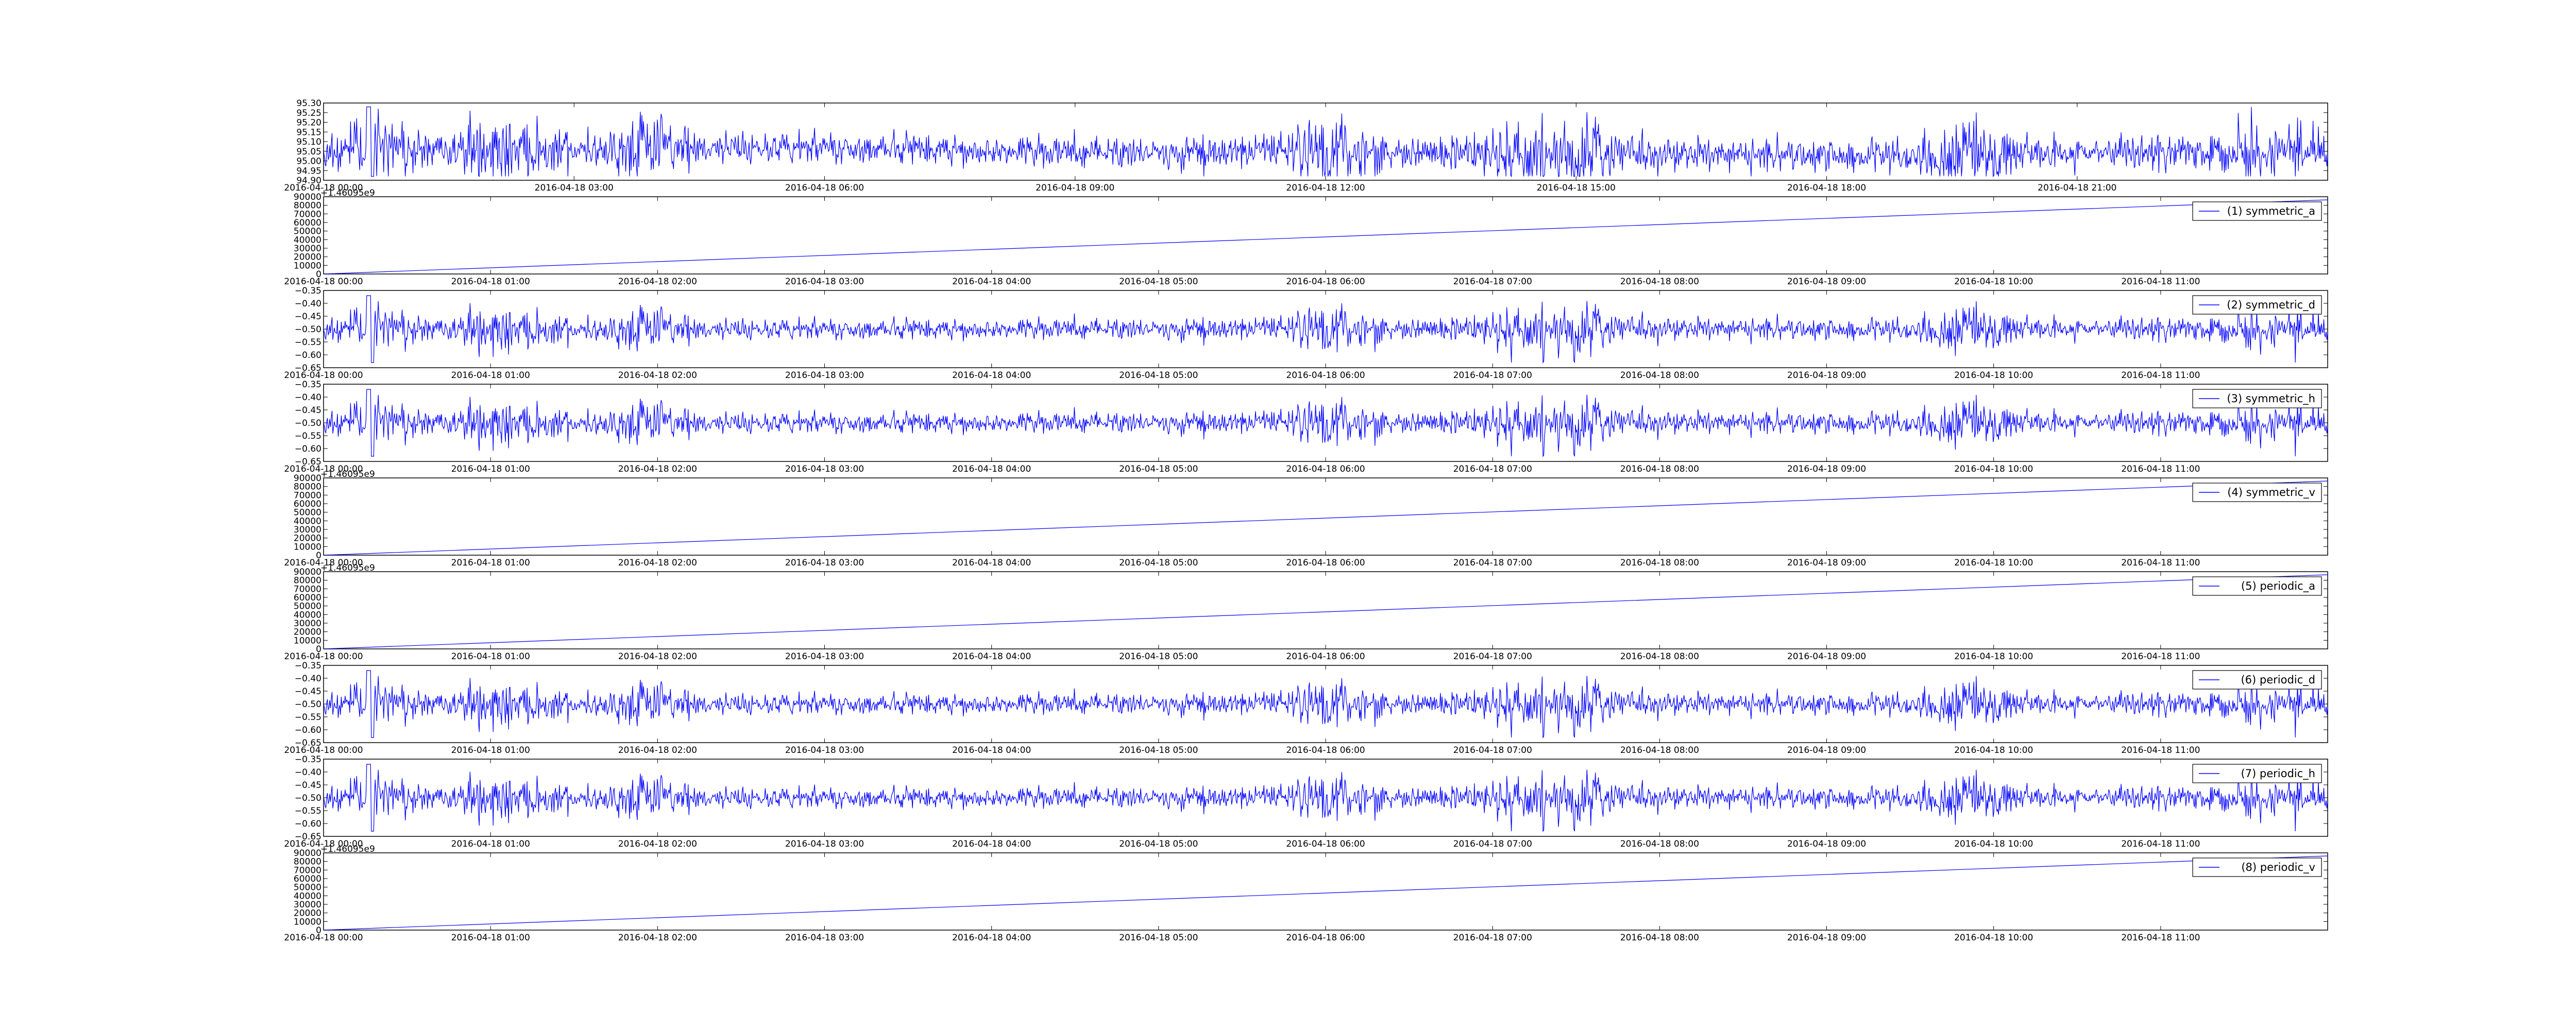  Describe the element at coordinates (308, 123) in the screenshot. I see `y-tick-label: 95.20` at that location.